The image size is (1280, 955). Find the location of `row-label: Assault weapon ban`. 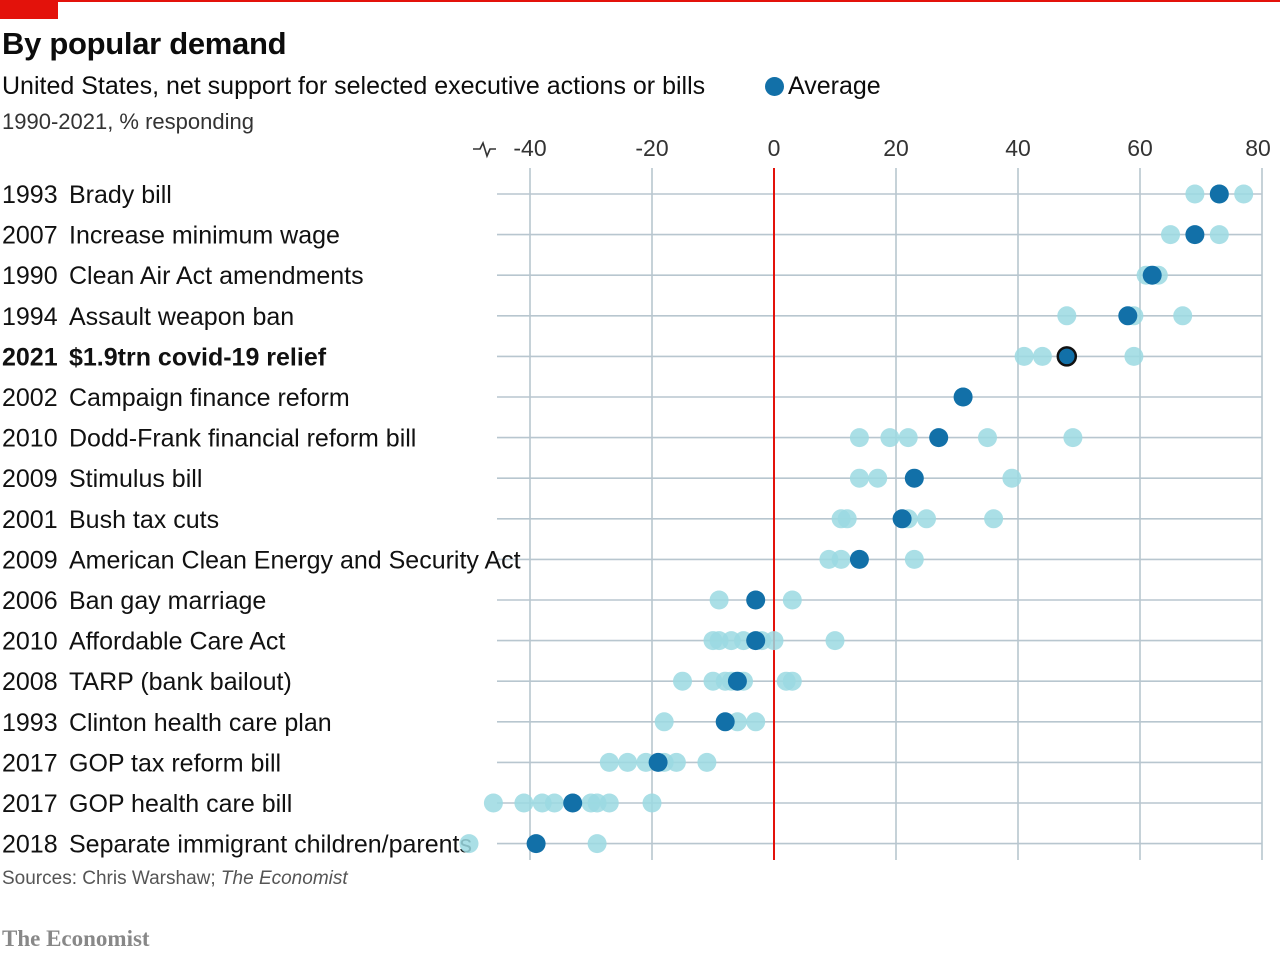

row-label: Assault weapon ban is located at coordinates (181, 317).